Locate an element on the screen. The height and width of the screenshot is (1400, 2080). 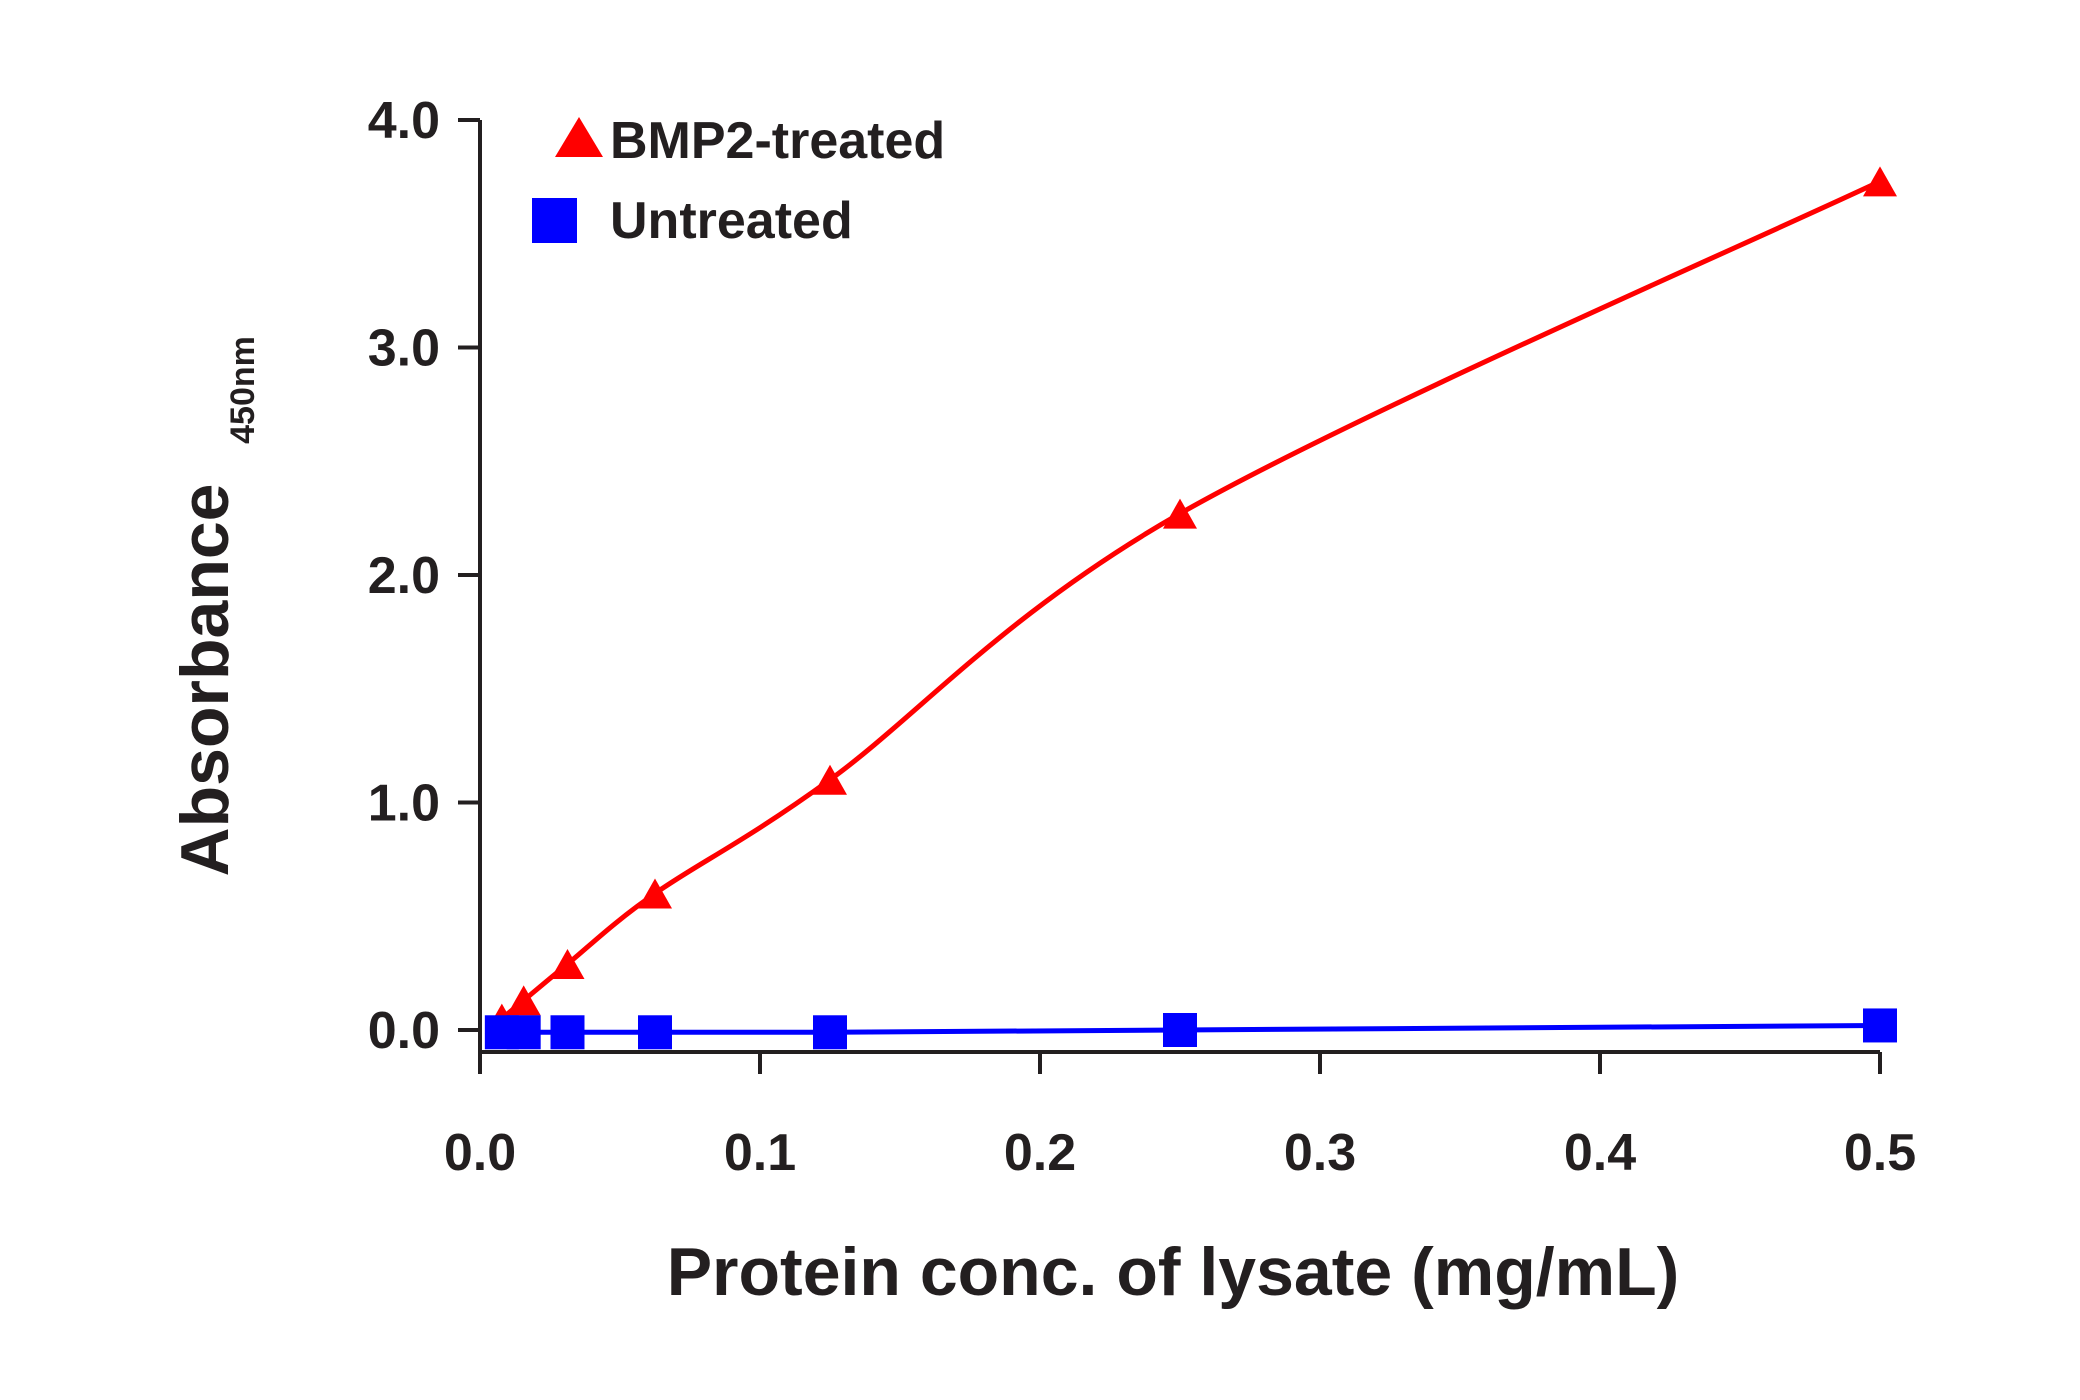
x-ticks: 0.0 0.1 0.2 0.3 0.4 0.5 is located at coordinates (1180, 1117).